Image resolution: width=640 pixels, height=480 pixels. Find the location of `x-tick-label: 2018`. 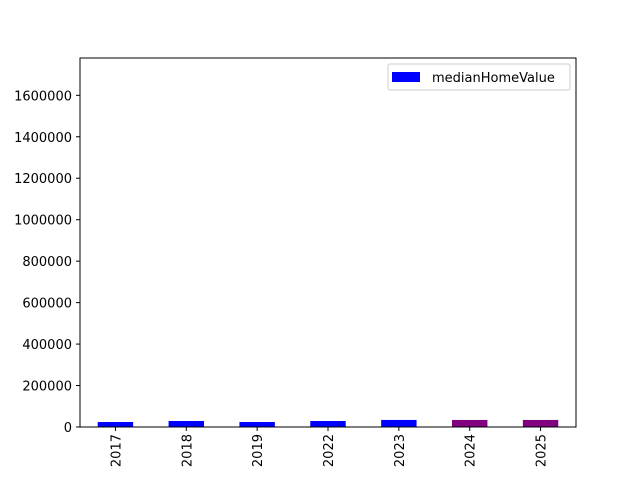

x-tick-label: 2018 is located at coordinates (187, 450).